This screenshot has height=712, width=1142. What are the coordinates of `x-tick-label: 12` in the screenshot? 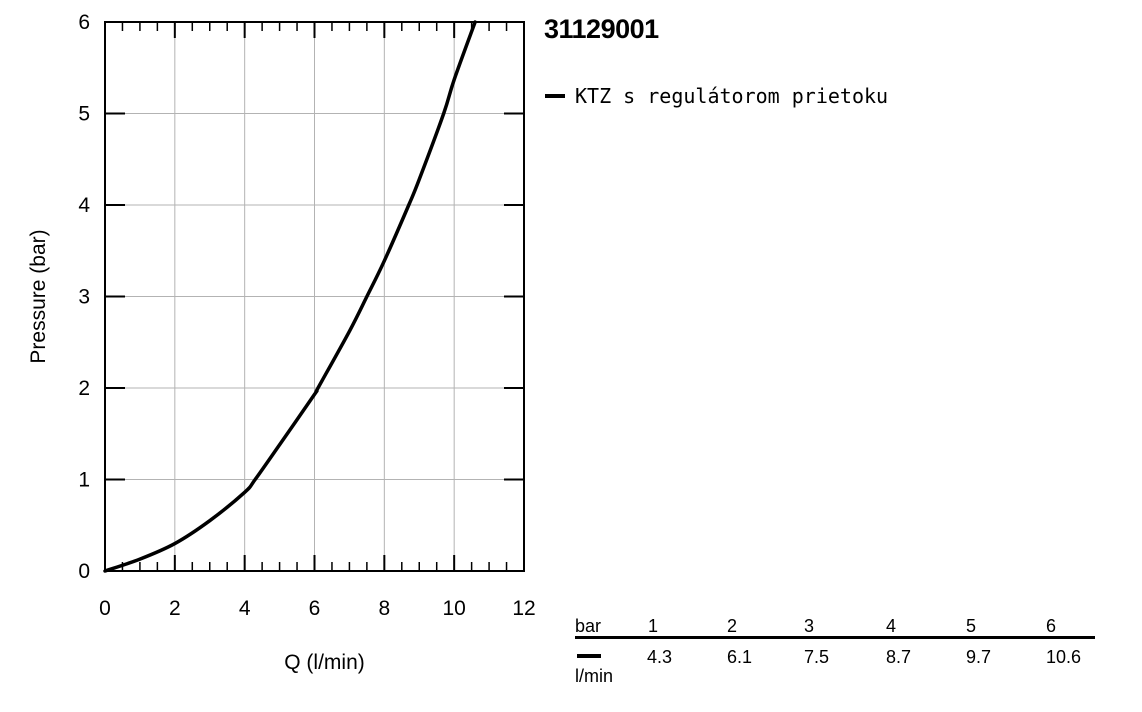 It's located at (523, 608).